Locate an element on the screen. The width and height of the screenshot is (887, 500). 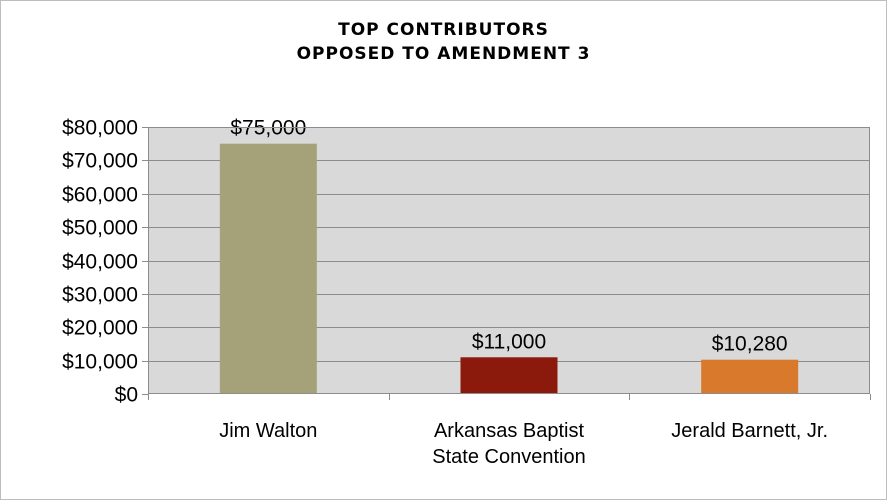
y-tick-label: $50,000 is located at coordinates (100, 228).